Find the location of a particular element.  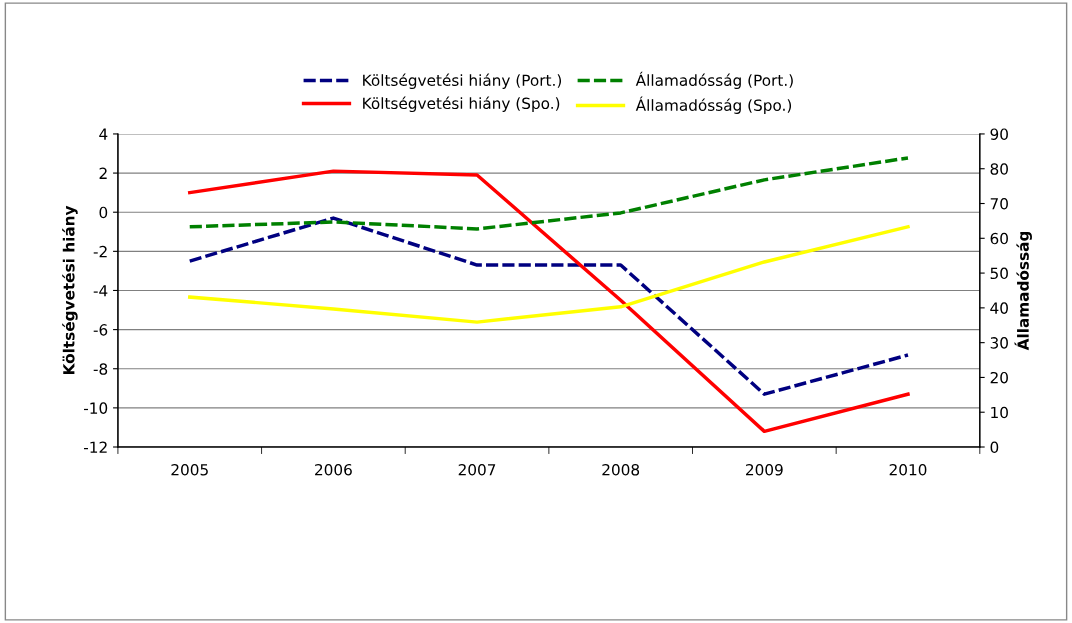

y2-tick-label: 0 is located at coordinates (994, 447).